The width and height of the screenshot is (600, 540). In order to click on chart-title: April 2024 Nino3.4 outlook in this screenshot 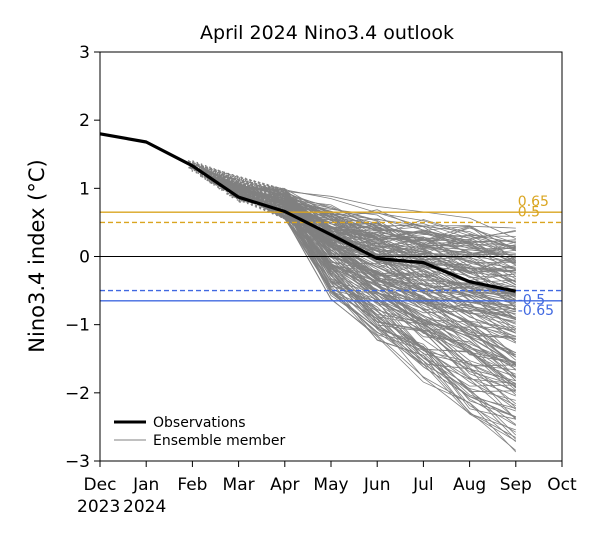, I will do `click(327, 33)`.